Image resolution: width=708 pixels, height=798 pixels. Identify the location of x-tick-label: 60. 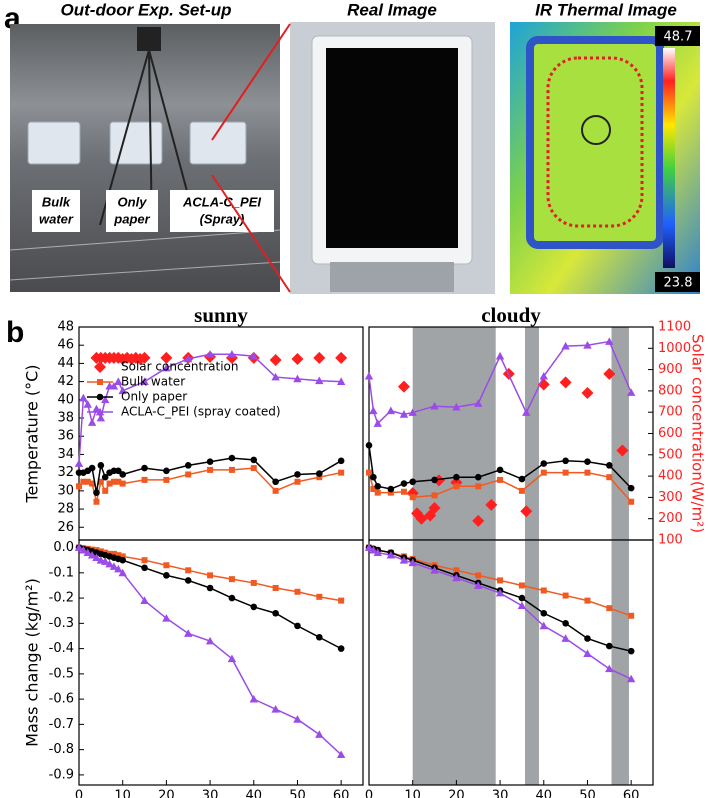
(631, 793).